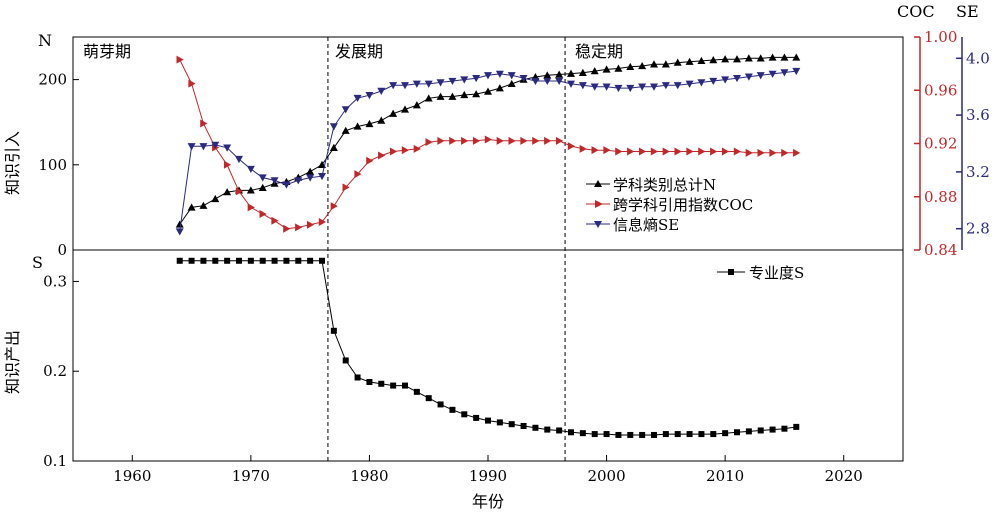  What do you see at coordinates (37, 262) in the screenshot?
I see `bottom-y-symbol: S` at bounding box center [37, 262].